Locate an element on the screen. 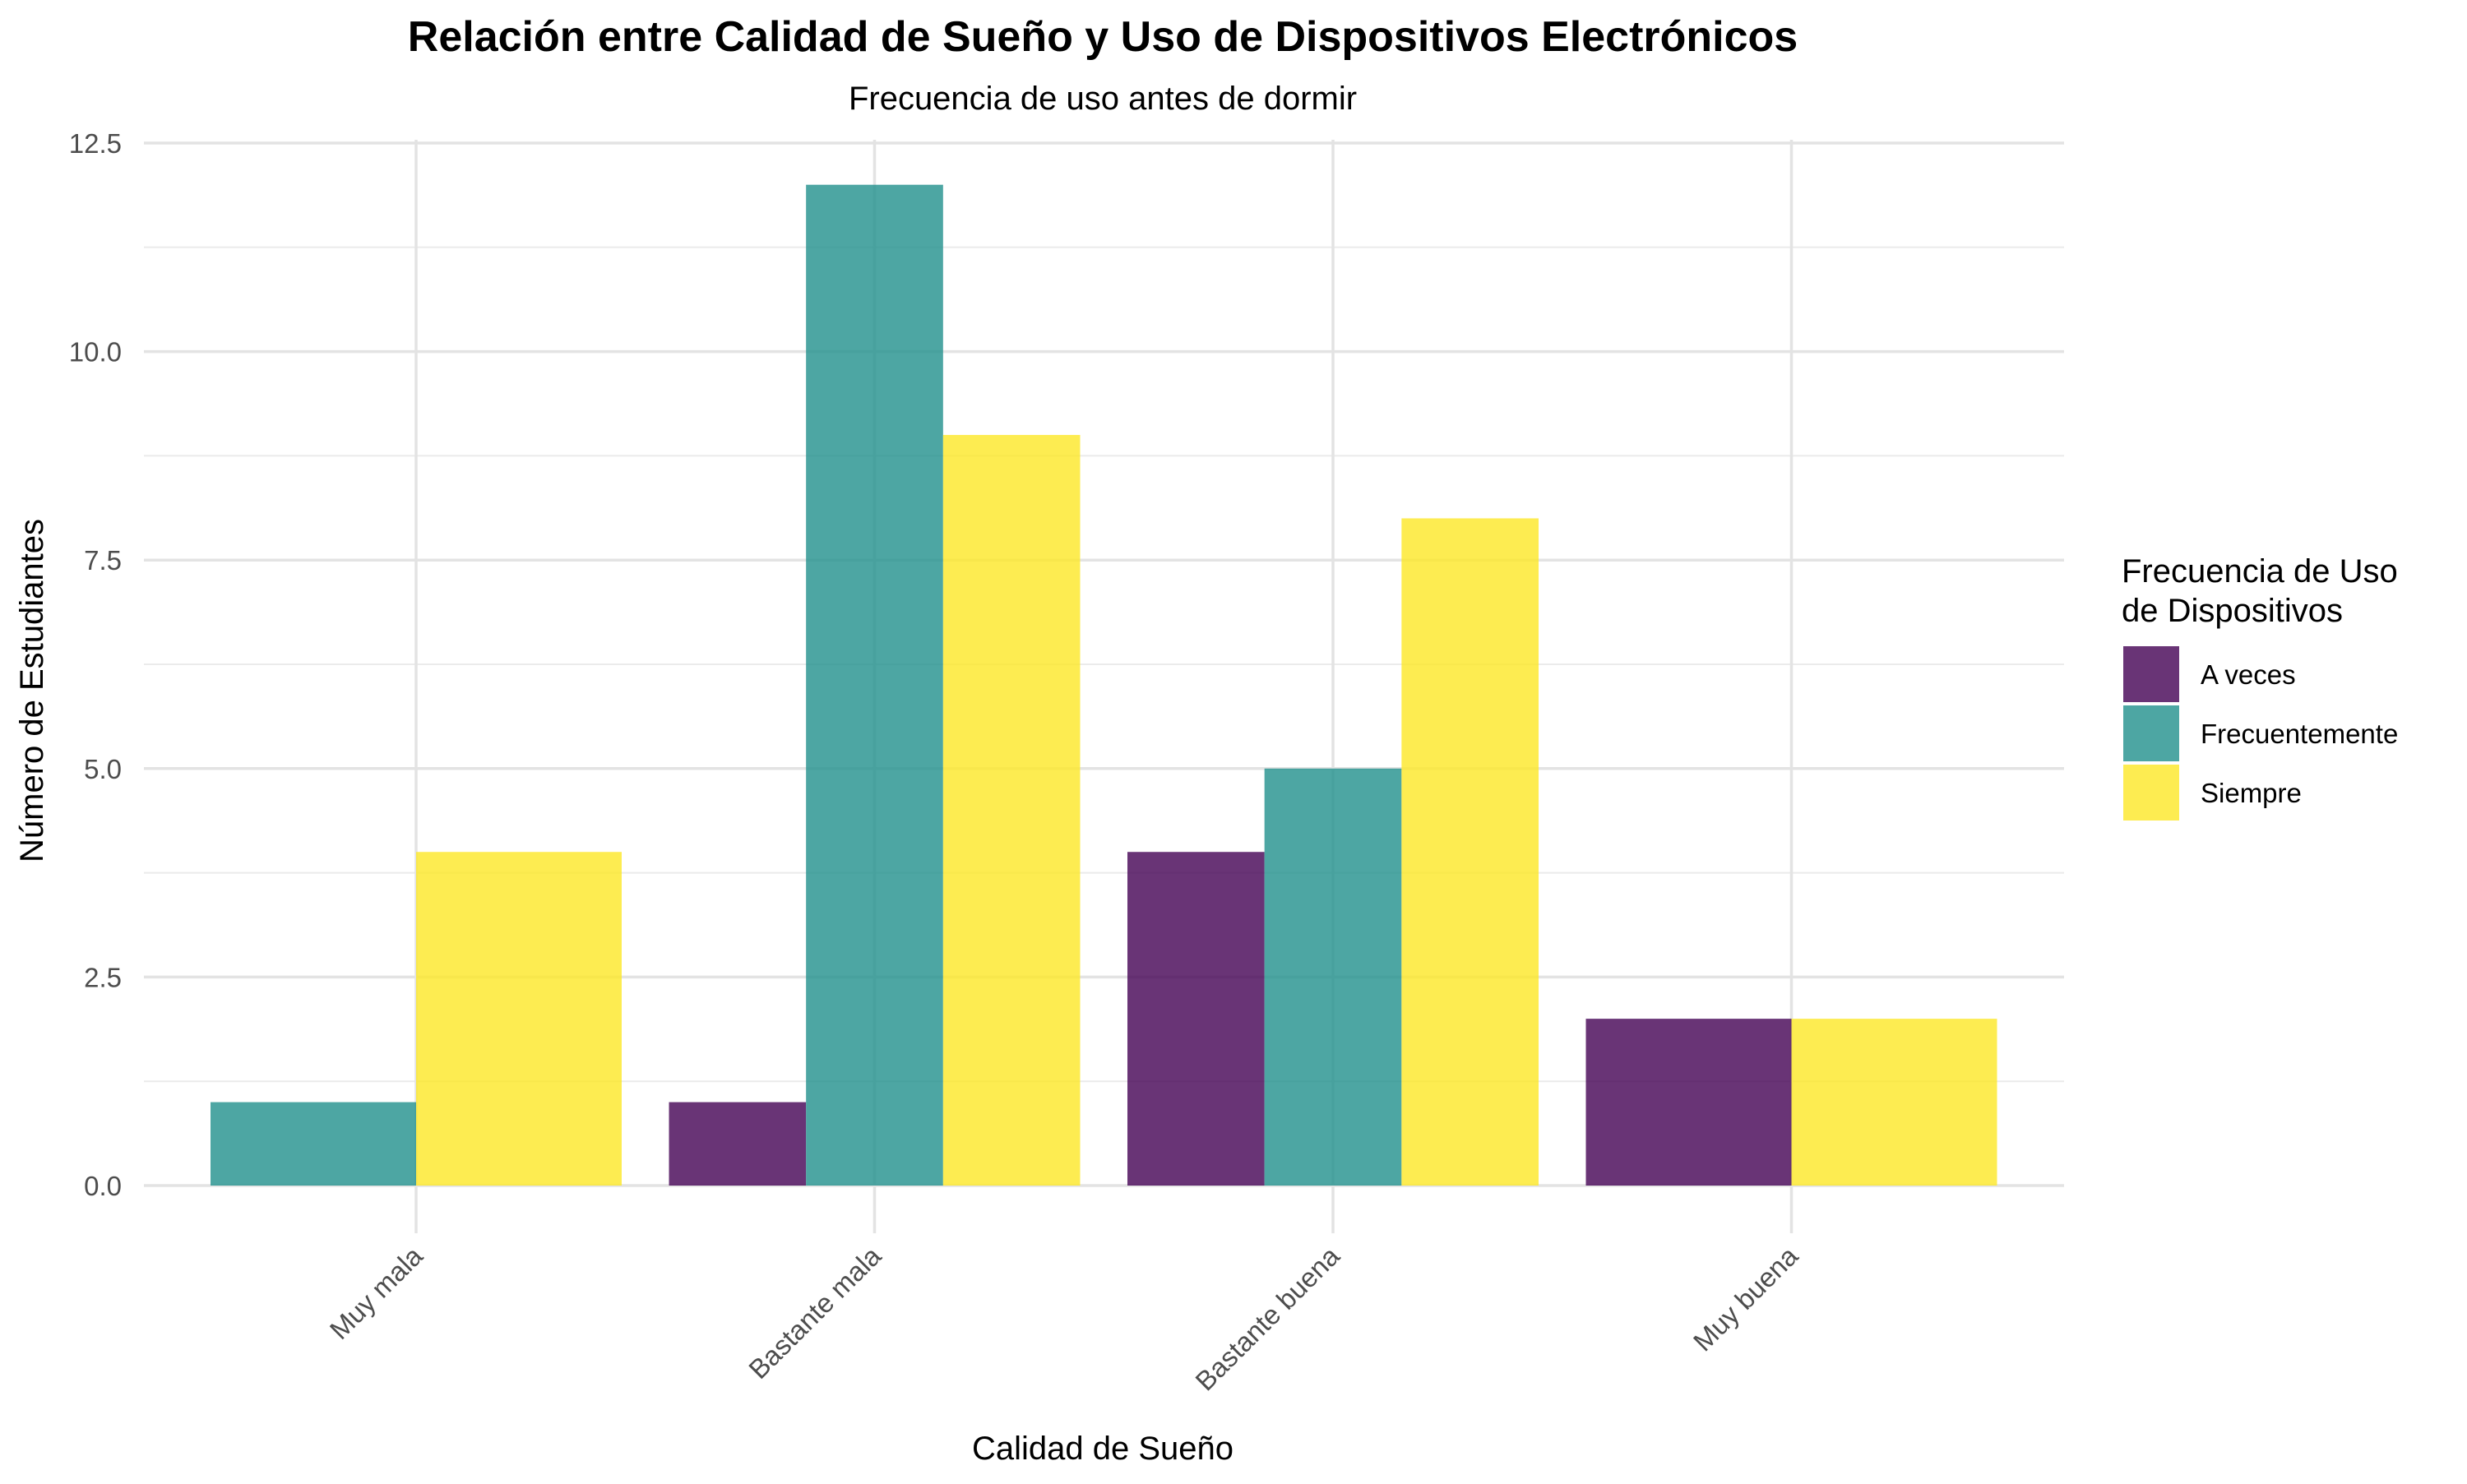 The height and width of the screenshot is (1484, 2467). y-tick-label: 0.0 is located at coordinates (103, 1186).